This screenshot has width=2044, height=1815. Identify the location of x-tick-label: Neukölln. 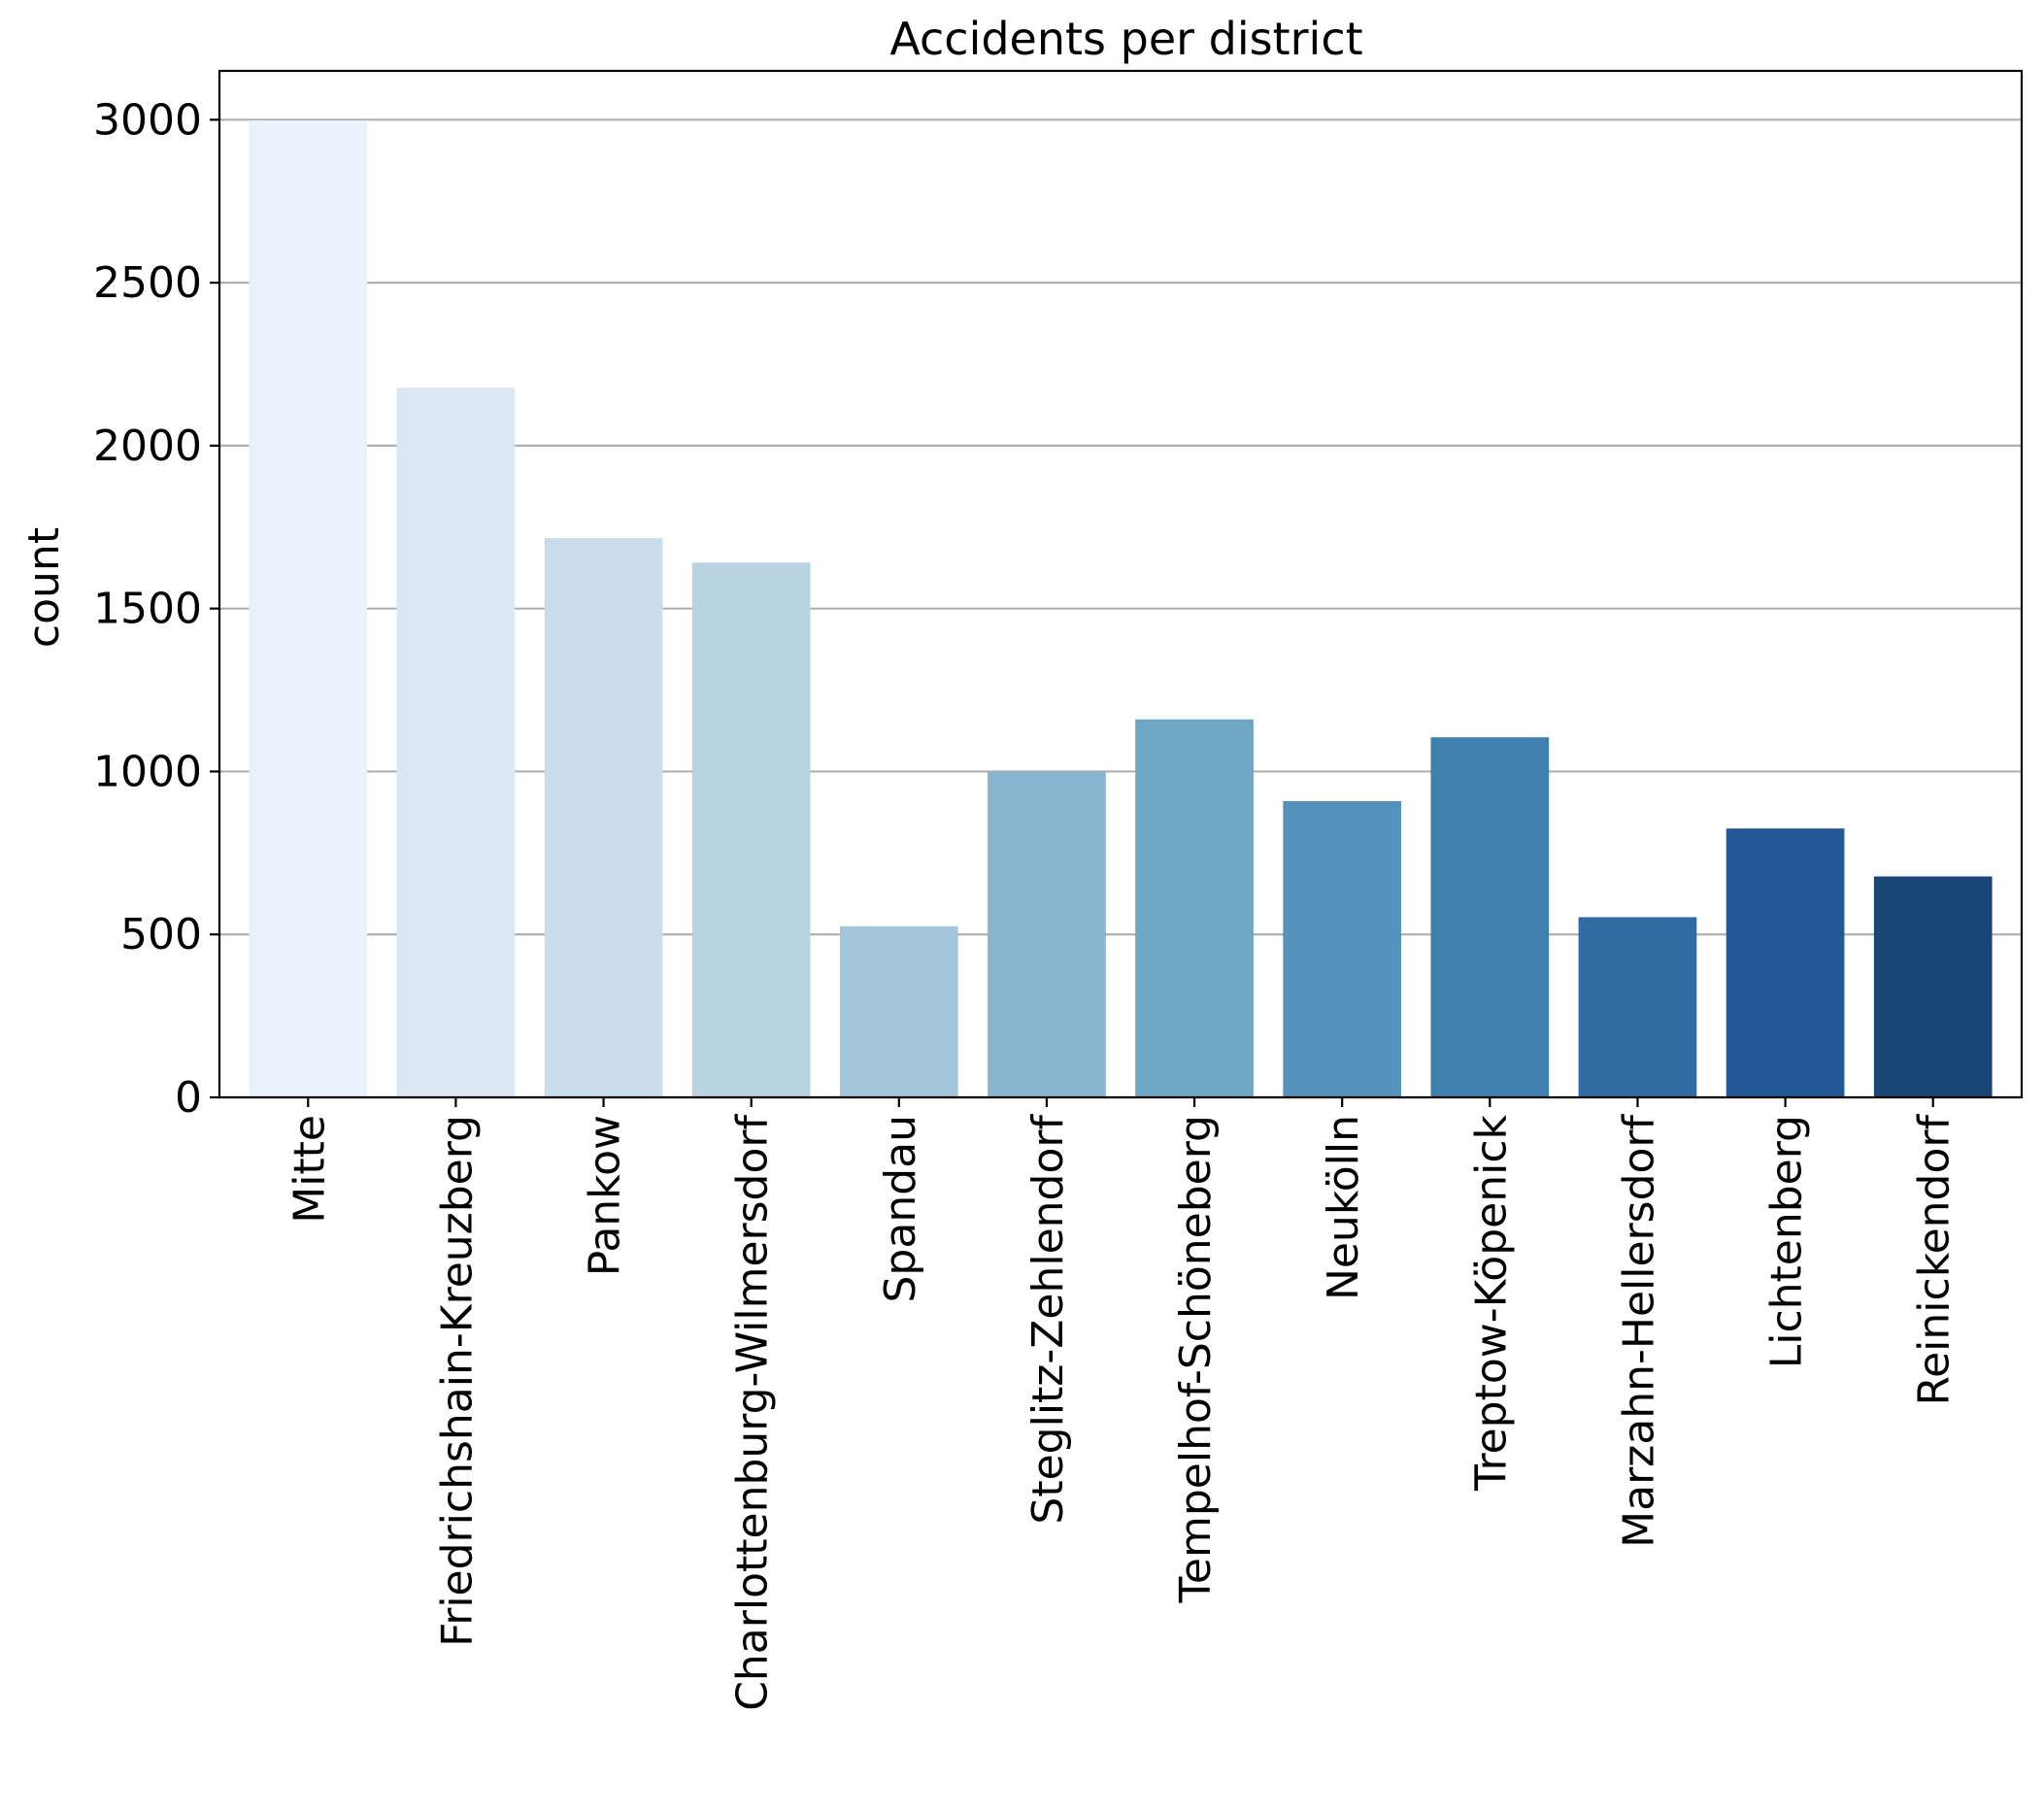
(1343, 1207).